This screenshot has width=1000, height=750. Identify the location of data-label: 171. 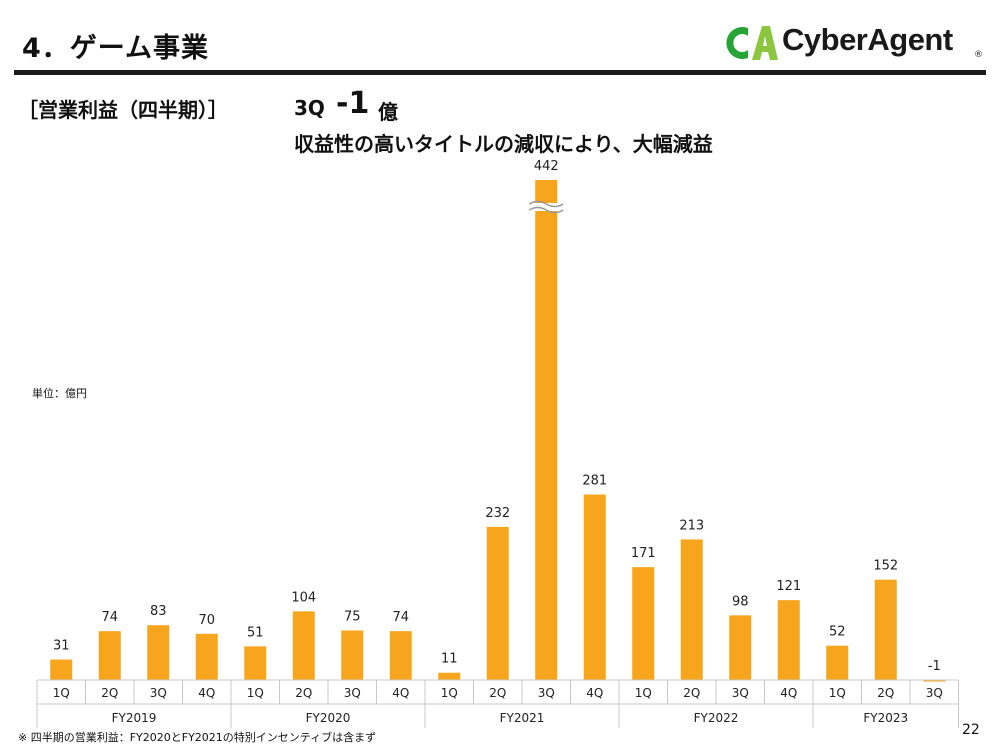
(643, 553).